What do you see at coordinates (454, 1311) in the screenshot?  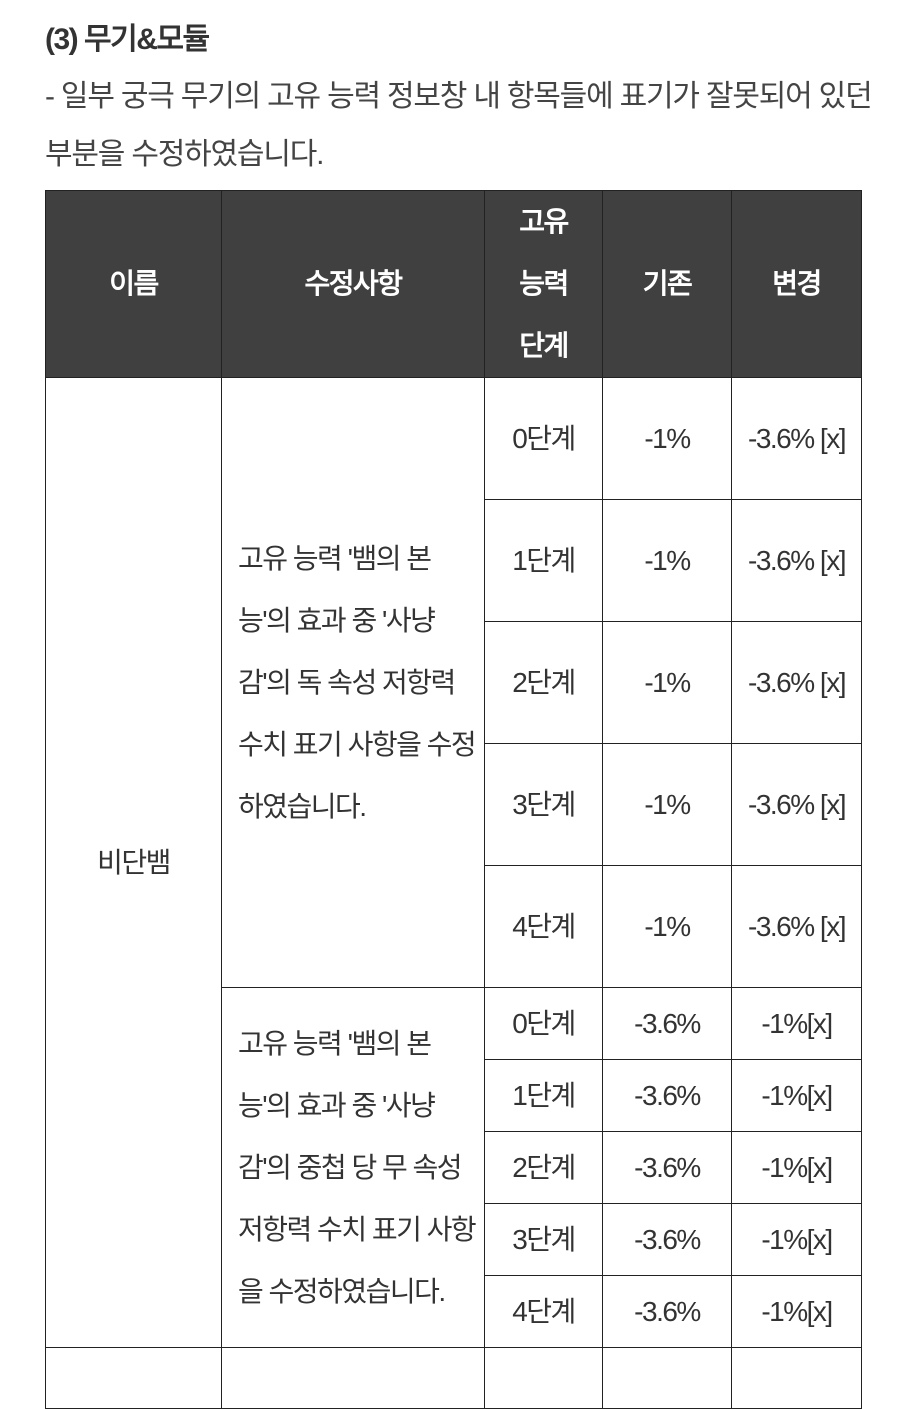 I see `table-row: 4단계 -3.6% -1%[x]` at bounding box center [454, 1311].